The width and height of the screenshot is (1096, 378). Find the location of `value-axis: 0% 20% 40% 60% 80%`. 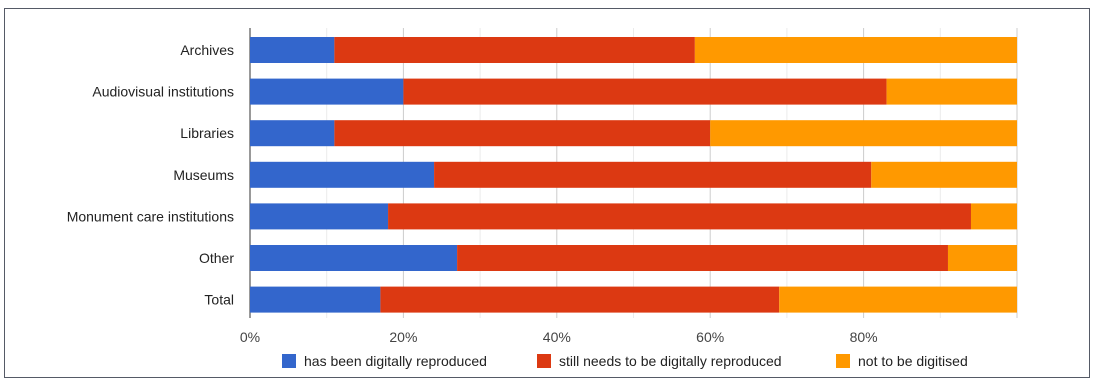

value-axis: 0% 20% 40% 60% 80% is located at coordinates (559, 337).